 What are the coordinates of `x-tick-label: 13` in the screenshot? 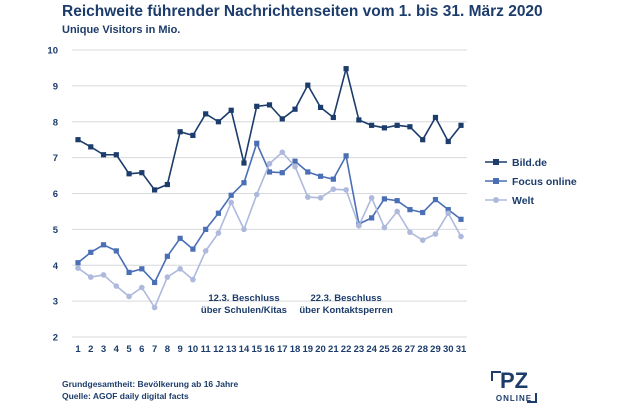 It's located at (231, 349).